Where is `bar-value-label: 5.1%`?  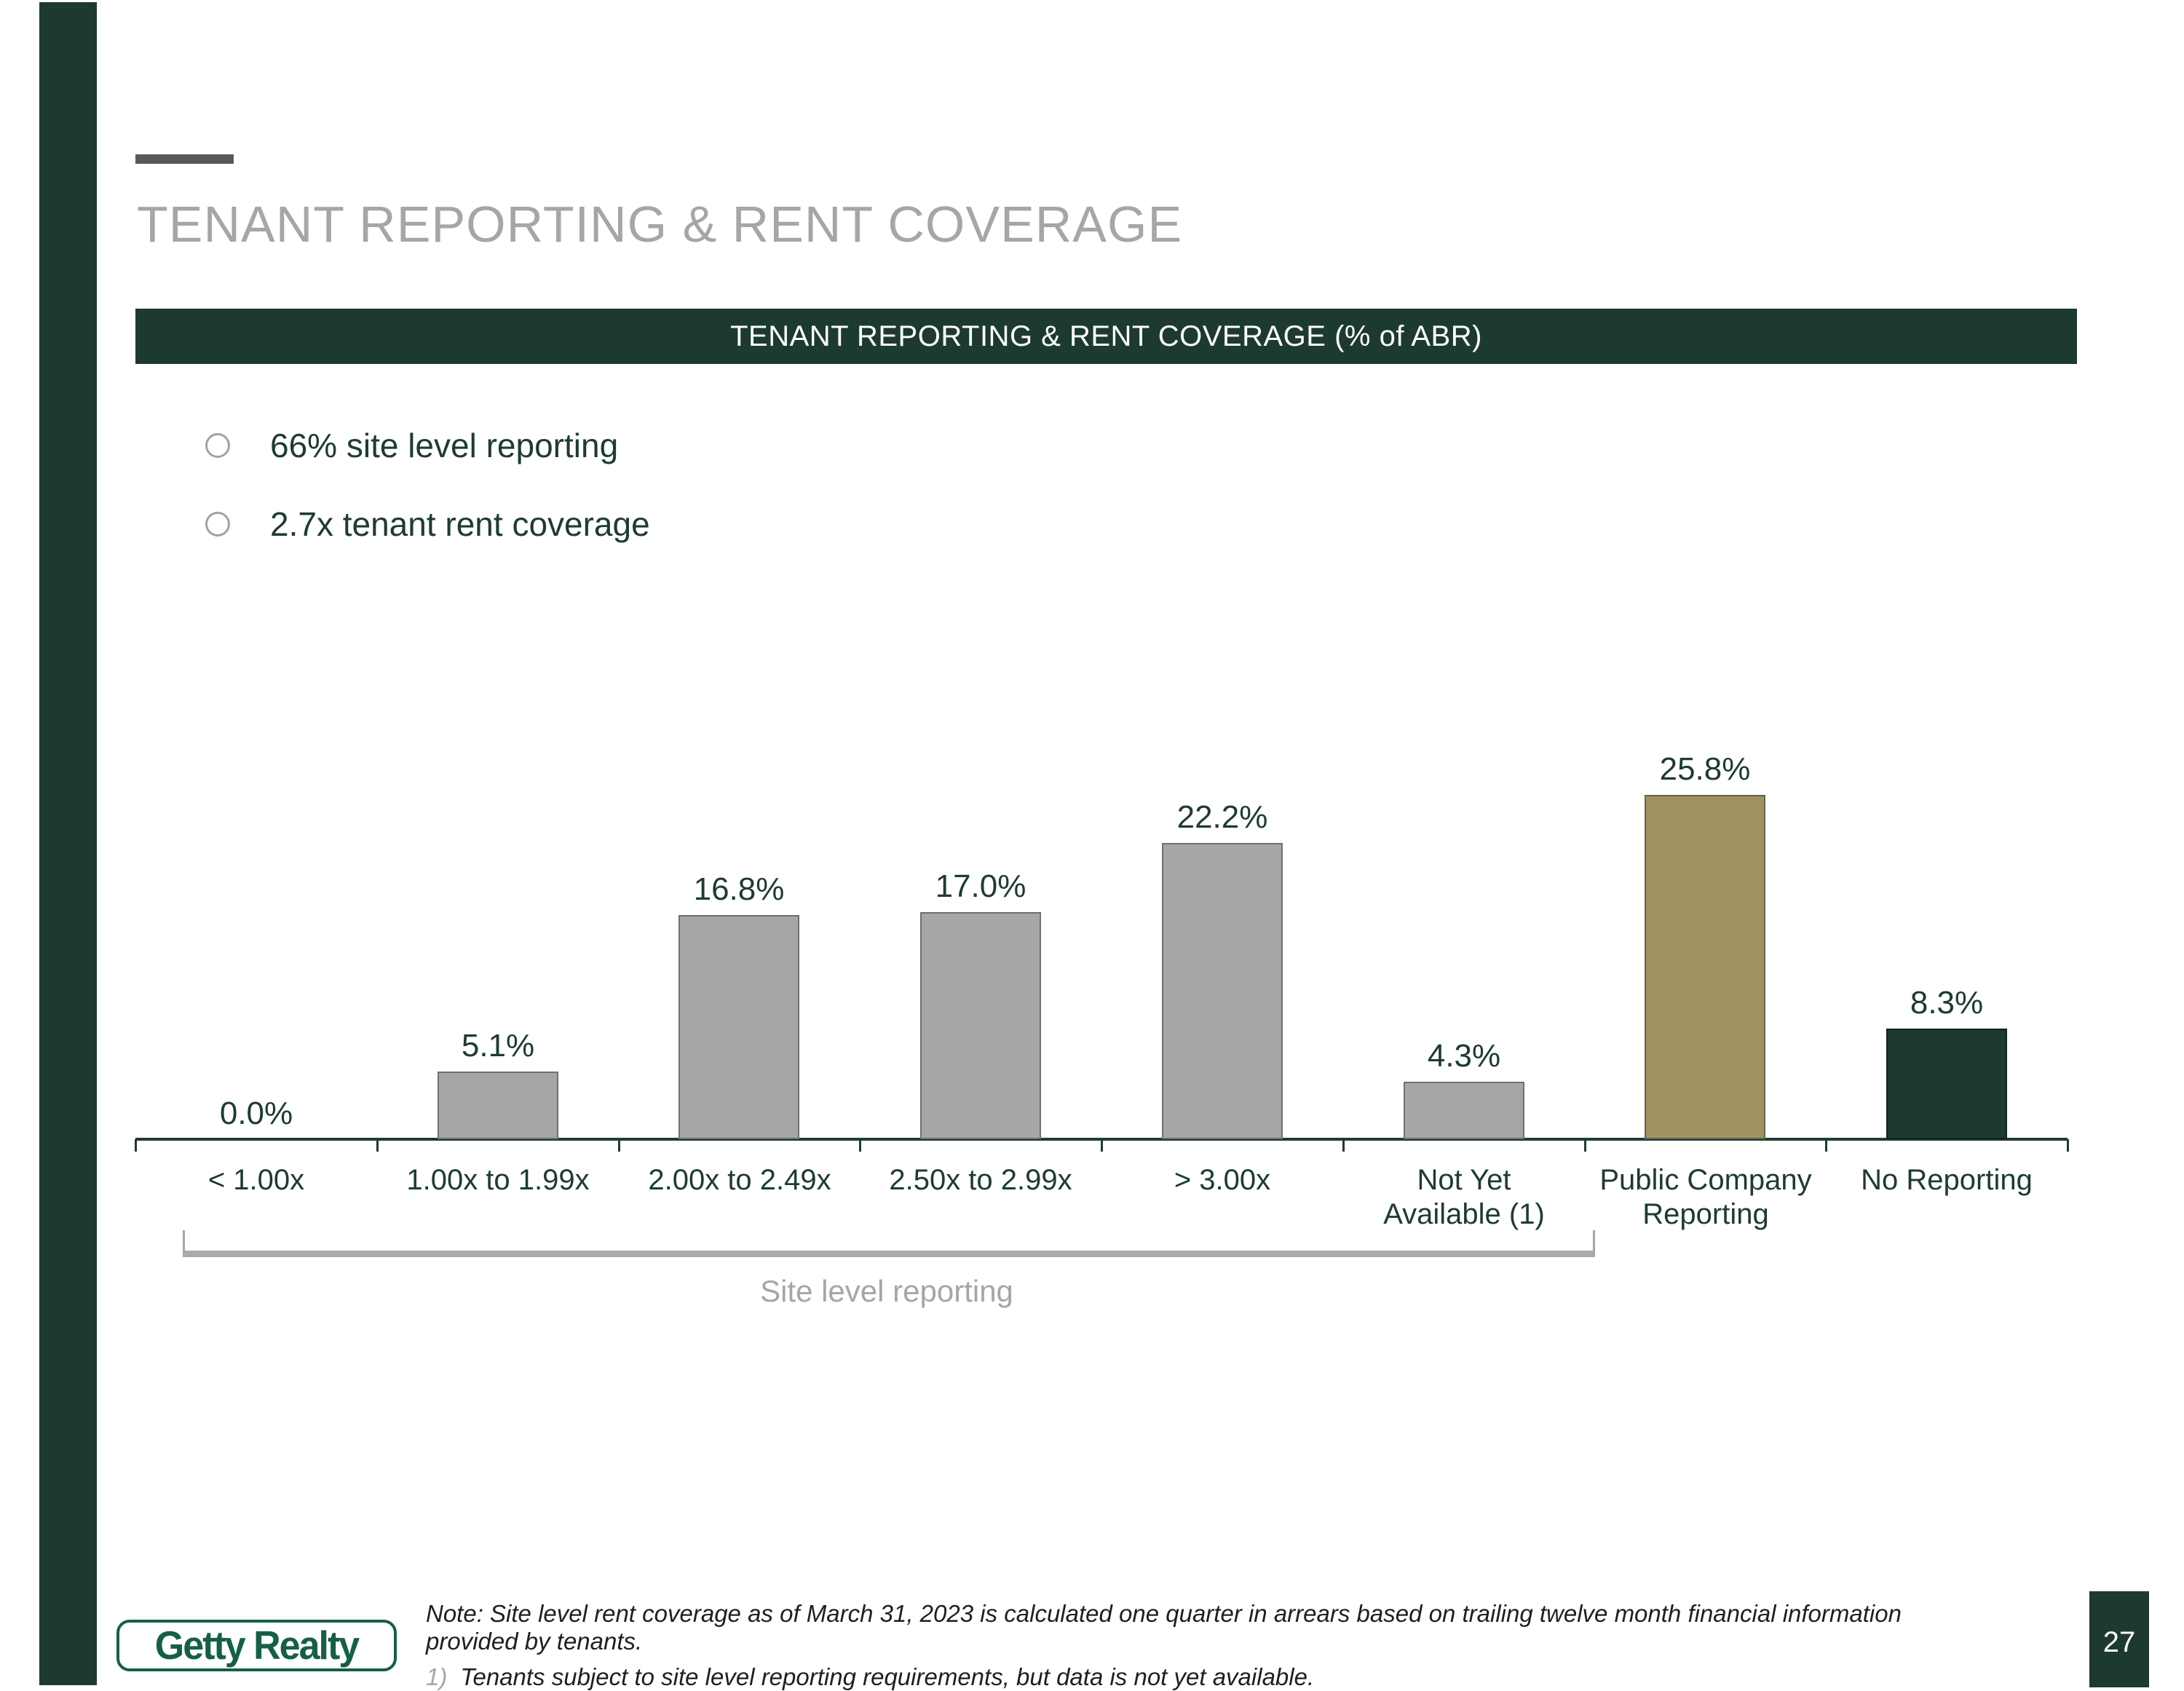 bar-value-label: 5.1% is located at coordinates (498, 1046).